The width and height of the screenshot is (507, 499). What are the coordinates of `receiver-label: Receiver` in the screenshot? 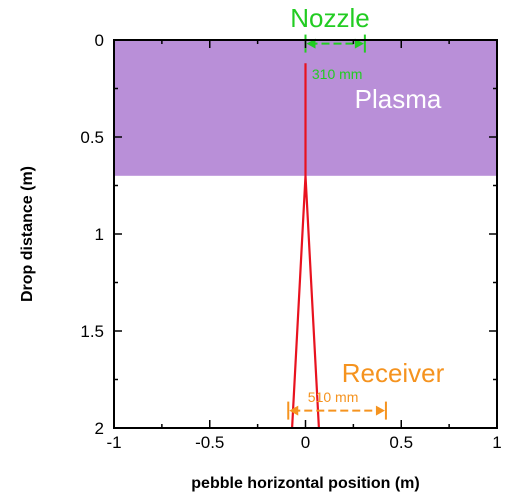 It's located at (393, 373).